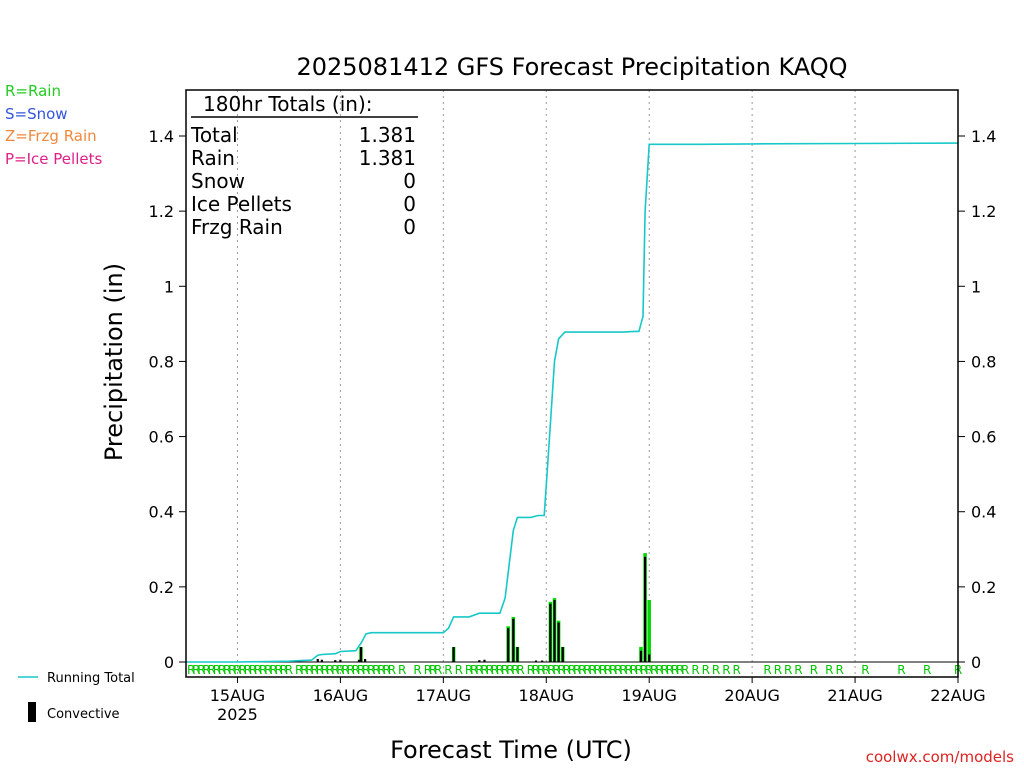 This screenshot has height=768, width=1024. Describe the element at coordinates (983, 437) in the screenshot. I see `y-tick-label-right: 0.6` at that location.